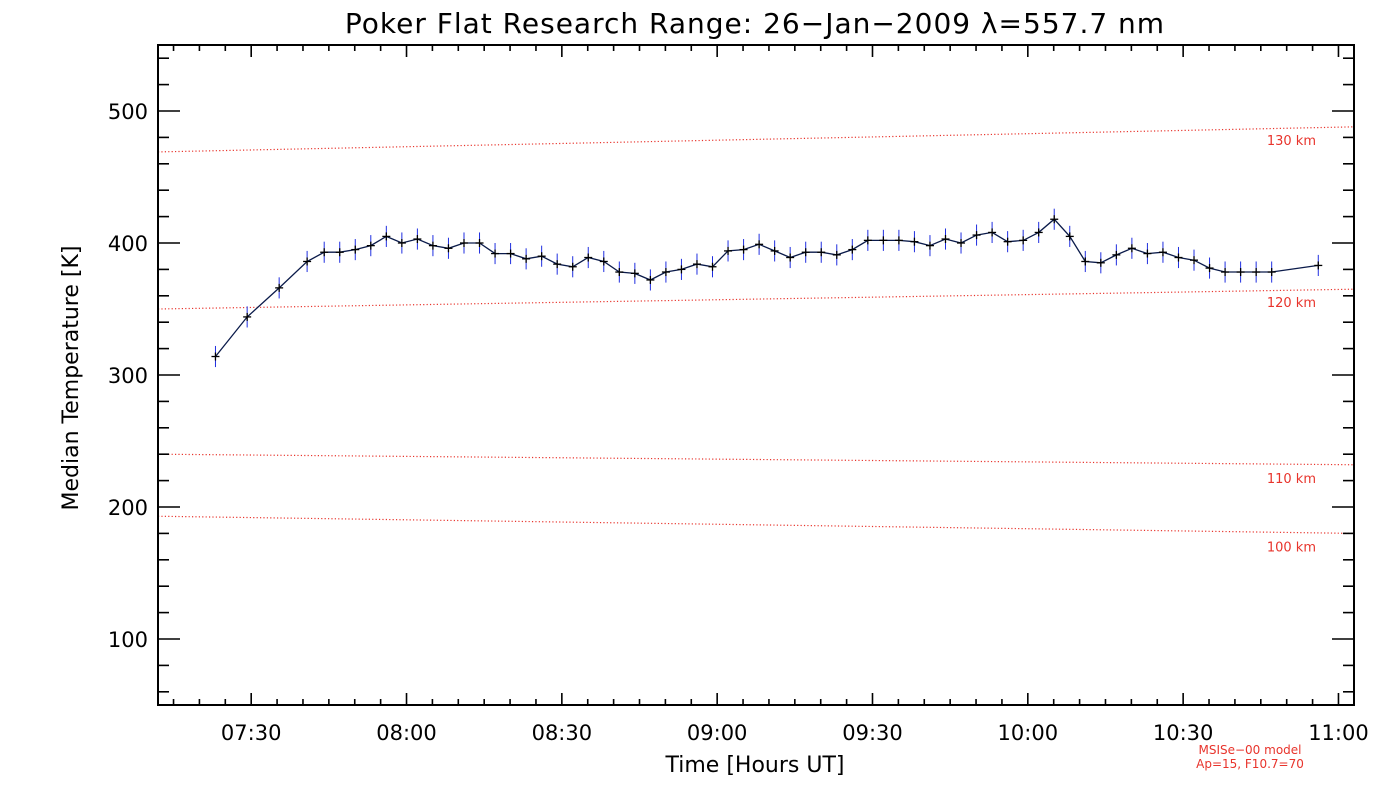 The image size is (1400, 800). Describe the element at coordinates (128, 112) in the screenshot. I see `y-tick-label: 500` at that location.